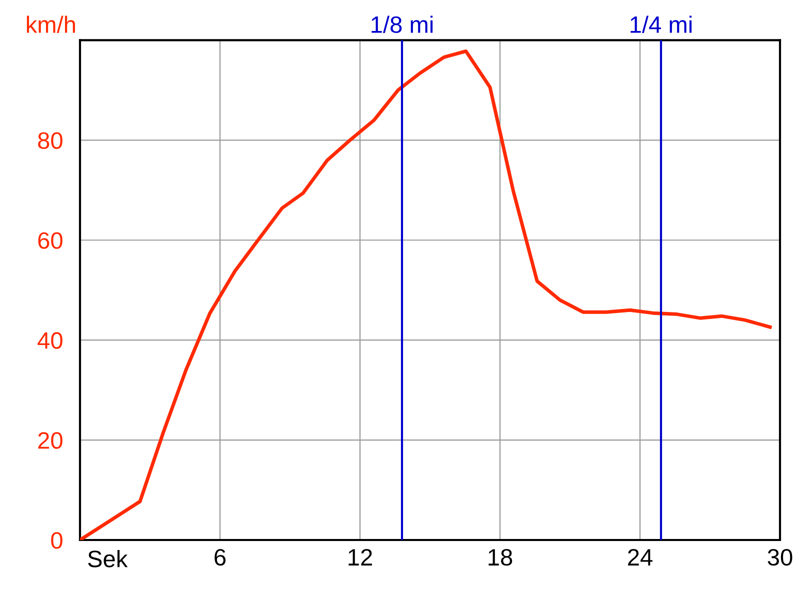 The image size is (800, 600). I want to click on x-axis-title: Sek, so click(108, 559).